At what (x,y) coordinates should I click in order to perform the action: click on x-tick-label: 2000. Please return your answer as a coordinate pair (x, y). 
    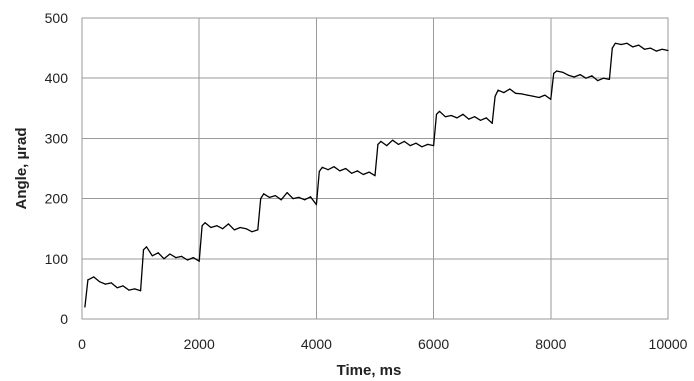
    Looking at the image, I should click on (199, 344).